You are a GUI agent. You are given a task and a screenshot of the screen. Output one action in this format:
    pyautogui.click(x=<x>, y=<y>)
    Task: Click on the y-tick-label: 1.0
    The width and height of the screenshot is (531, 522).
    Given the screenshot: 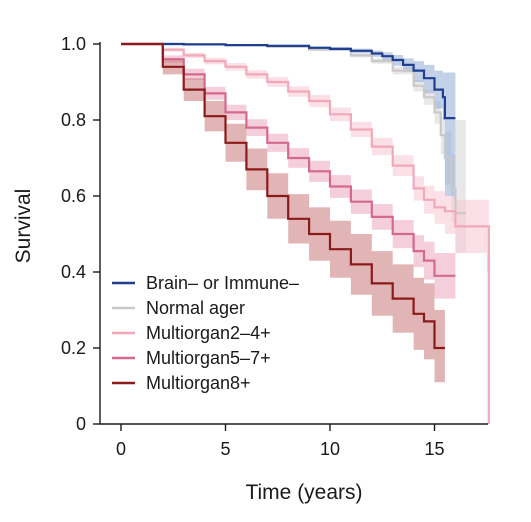 What is the action you would take?
    pyautogui.click(x=73, y=44)
    